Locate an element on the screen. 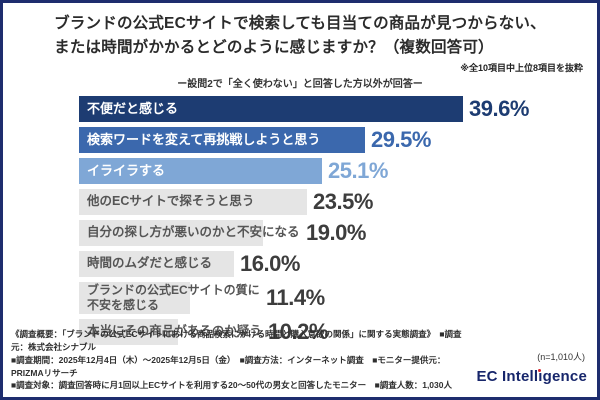 The image size is (600, 400). logo-red-dot is located at coordinates (540, 370).